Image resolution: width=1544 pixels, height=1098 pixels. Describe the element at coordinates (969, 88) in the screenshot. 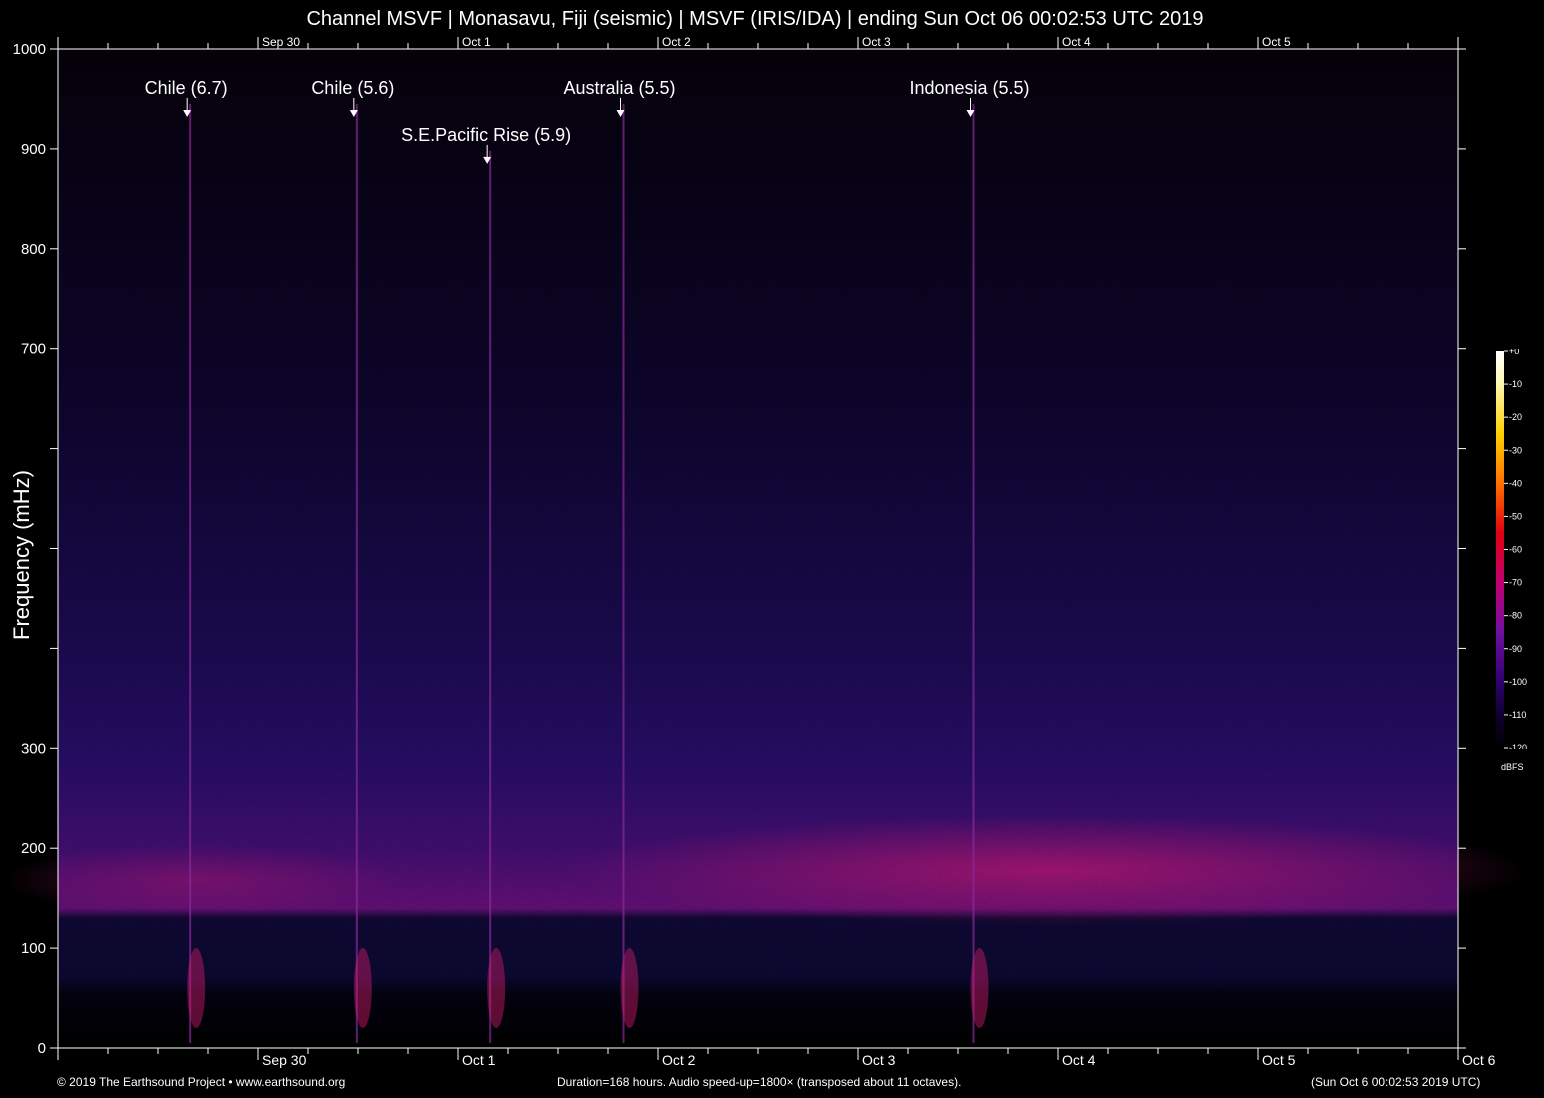

I see `event-label: Indonesia (5.5)` at that location.